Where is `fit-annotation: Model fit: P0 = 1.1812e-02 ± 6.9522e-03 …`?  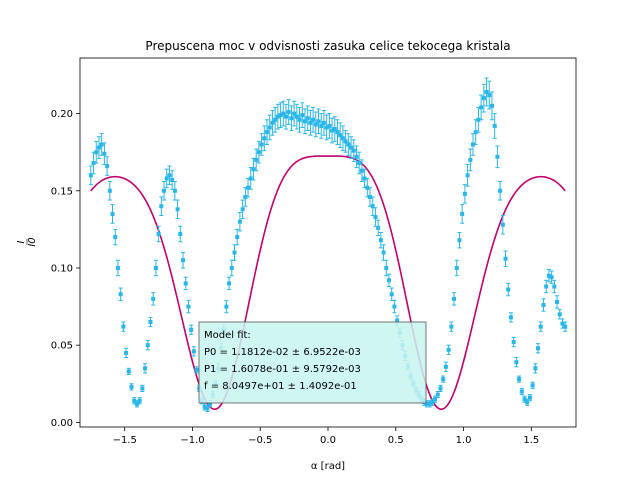 fit-annotation: Model fit: P0 = 1.1812e-02 ± 6.9522e-03 … is located at coordinates (312, 362).